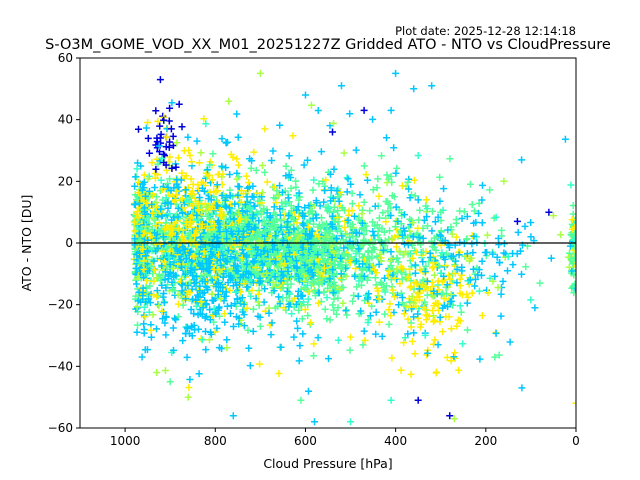  What do you see at coordinates (69, 243) in the screenshot?
I see `y-tick-label: 0` at bounding box center [69, 243].